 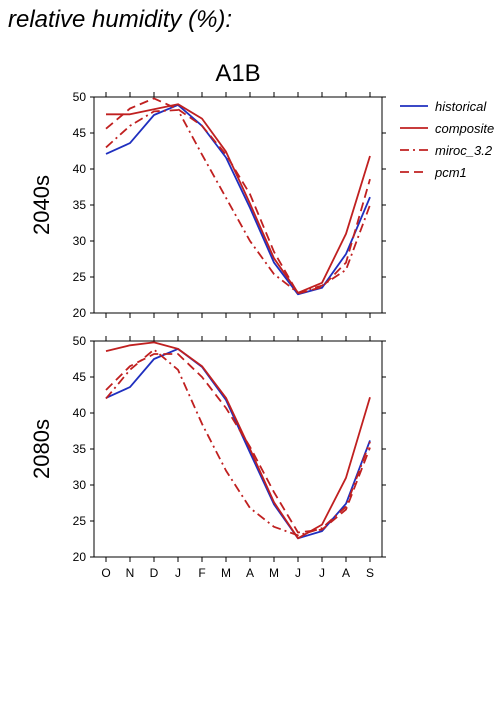 I want to click on x-tick-label: O, so click(x=105, y=573).